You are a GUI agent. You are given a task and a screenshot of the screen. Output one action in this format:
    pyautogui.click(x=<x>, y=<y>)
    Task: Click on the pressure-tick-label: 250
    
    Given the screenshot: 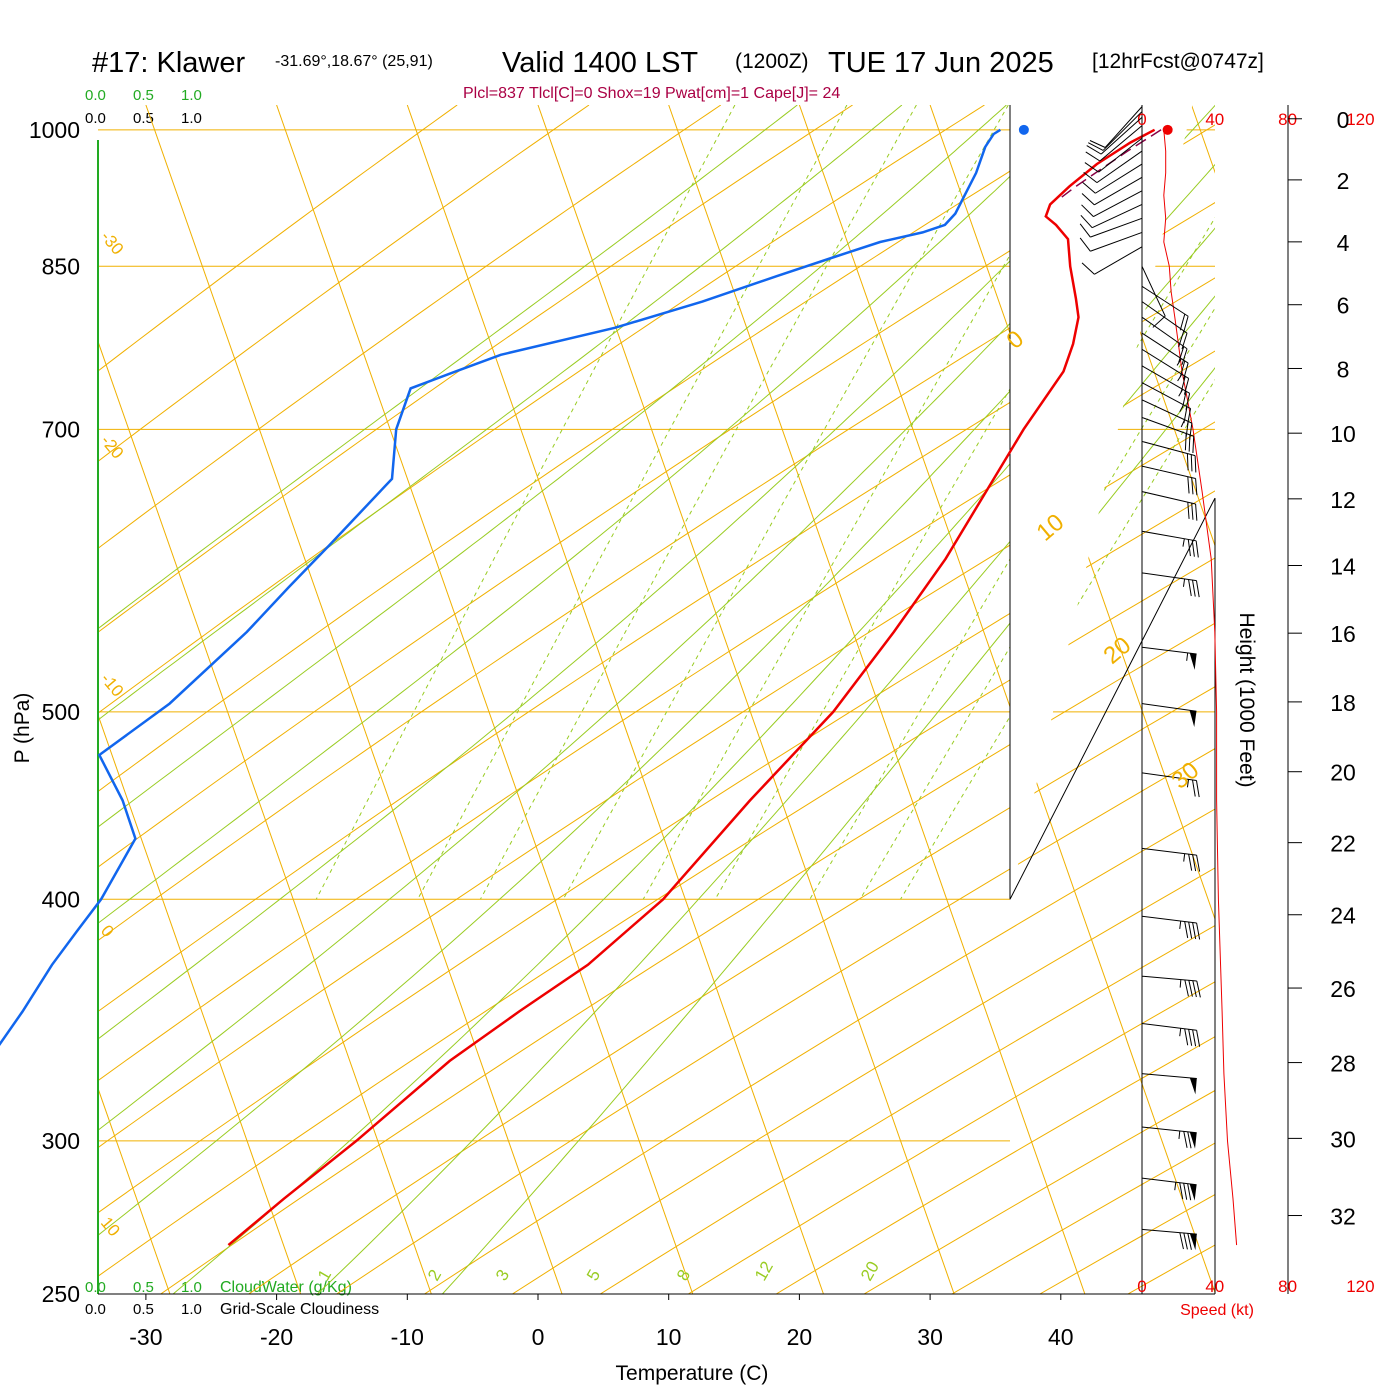 What is the action you would take?
    pyautogui.click(x=61, y=1294)
    